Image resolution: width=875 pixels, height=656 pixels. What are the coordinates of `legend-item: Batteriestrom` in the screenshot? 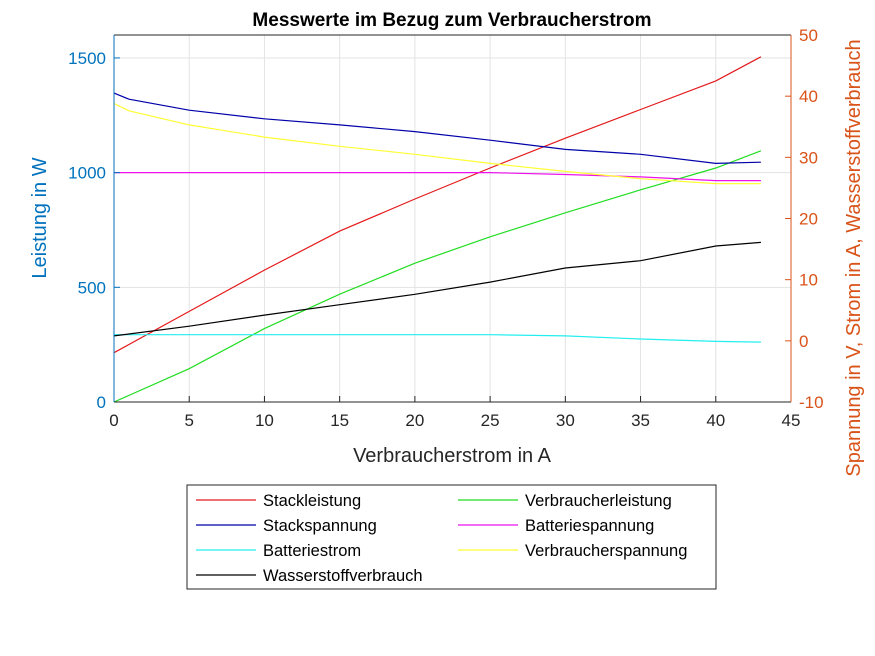 It's located at (278, 551).